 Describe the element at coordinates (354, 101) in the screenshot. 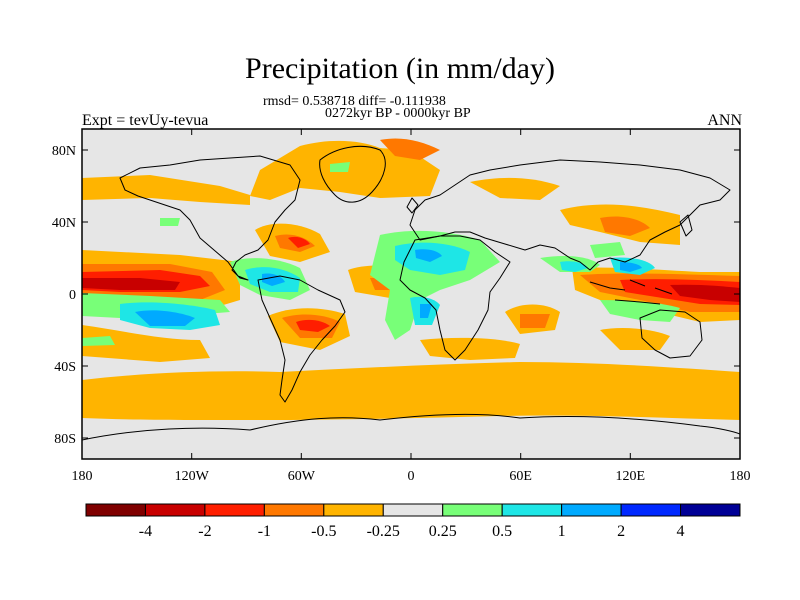

I see `rmsd-diff-stats: rmsd= 0.538718 diff= -0.111938` at that location.